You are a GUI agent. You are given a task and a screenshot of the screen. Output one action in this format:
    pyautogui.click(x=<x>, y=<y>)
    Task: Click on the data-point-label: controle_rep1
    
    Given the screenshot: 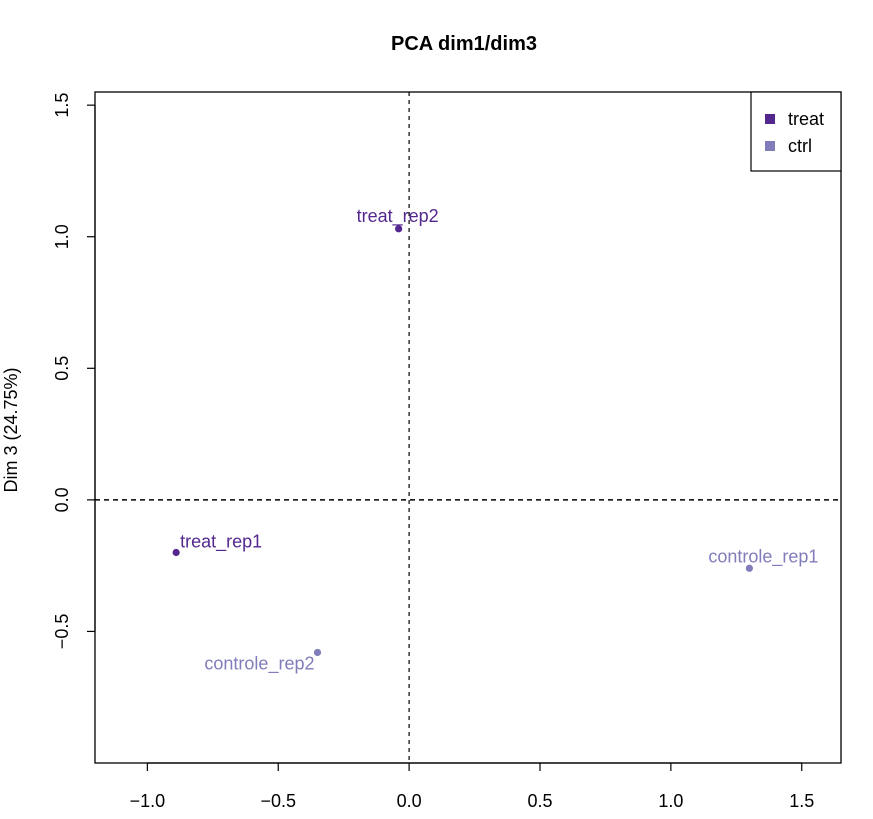 What is the action you would take?
    pyautogui.click(x=763, y=556)
    